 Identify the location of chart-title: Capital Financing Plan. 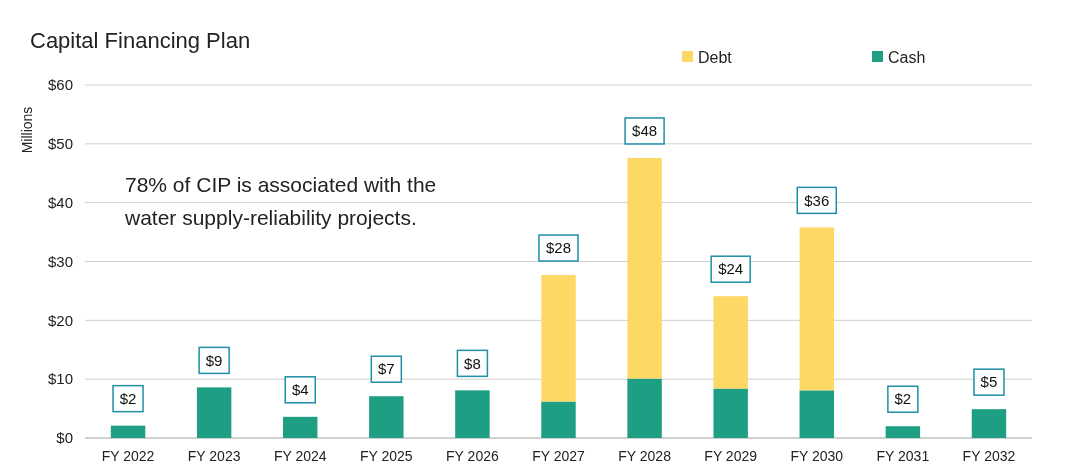
(140, 40).